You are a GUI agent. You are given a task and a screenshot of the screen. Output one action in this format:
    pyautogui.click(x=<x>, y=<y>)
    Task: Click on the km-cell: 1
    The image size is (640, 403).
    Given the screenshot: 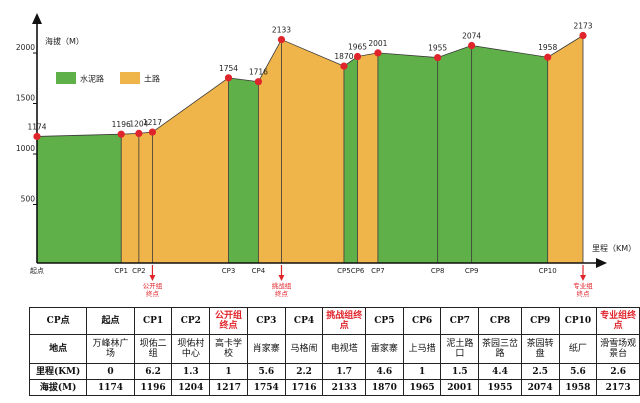 What is the action you would take?
    pyautogui.click(x=228, y=371)
    